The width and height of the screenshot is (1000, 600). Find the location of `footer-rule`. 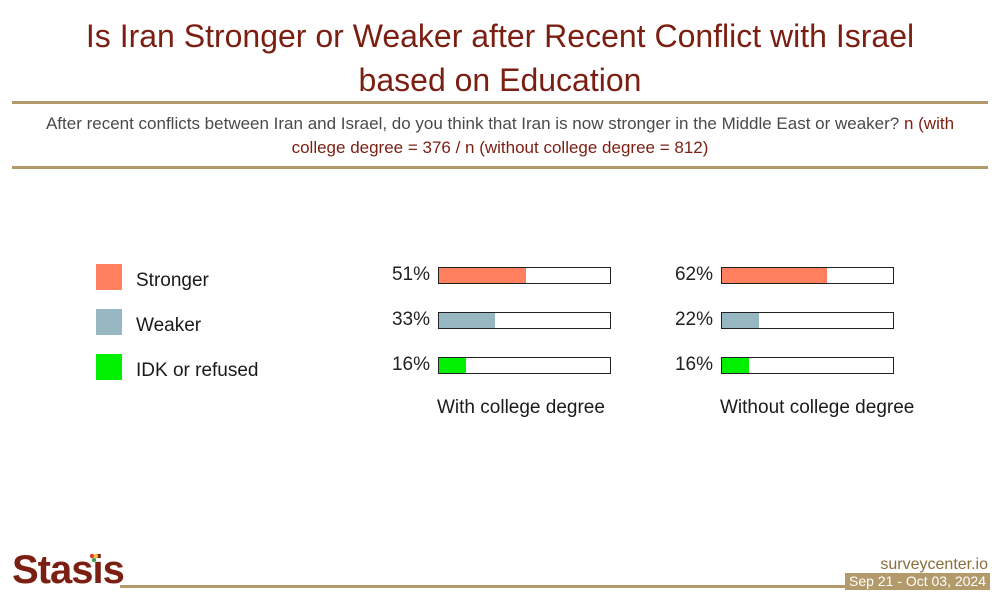

footer-rule is located at coordinates (484, 586).